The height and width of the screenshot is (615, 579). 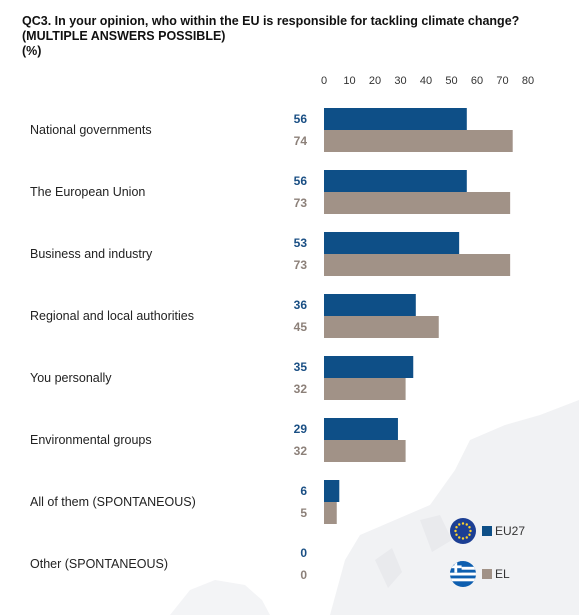 What do you see at coordinates (349, 81) in the screenshot?
I see `x-tick-label: 10` at bounding box center [349, 81].